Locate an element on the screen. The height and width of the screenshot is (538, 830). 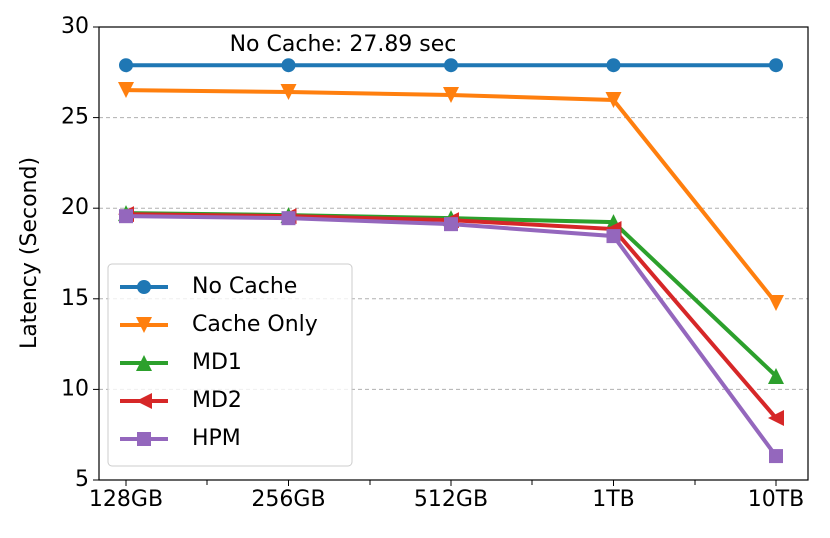
legend-label: No Cache is located at coordinates (244, 286).